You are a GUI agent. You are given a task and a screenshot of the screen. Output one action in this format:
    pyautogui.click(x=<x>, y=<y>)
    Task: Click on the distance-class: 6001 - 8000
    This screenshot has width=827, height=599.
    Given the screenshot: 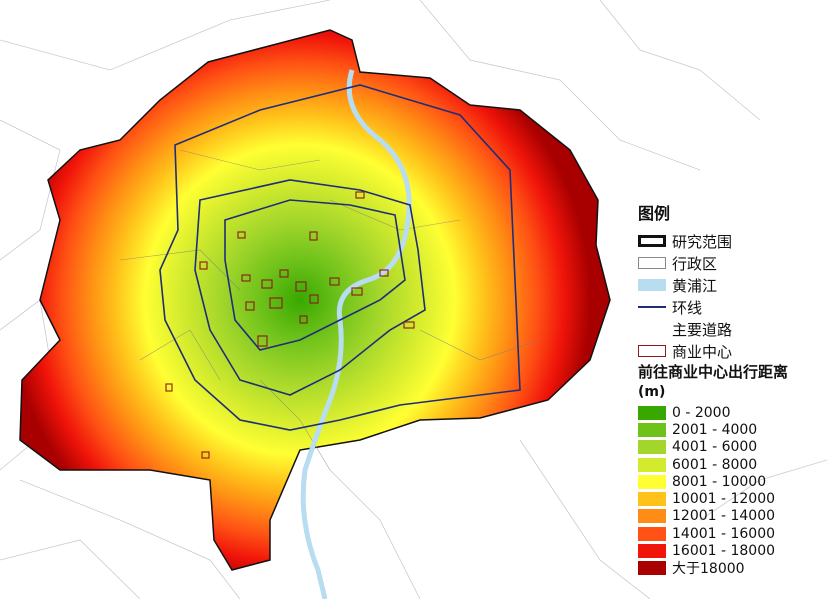 What is the action you would take?
    pyautogui.click(x=731, y=464)
    